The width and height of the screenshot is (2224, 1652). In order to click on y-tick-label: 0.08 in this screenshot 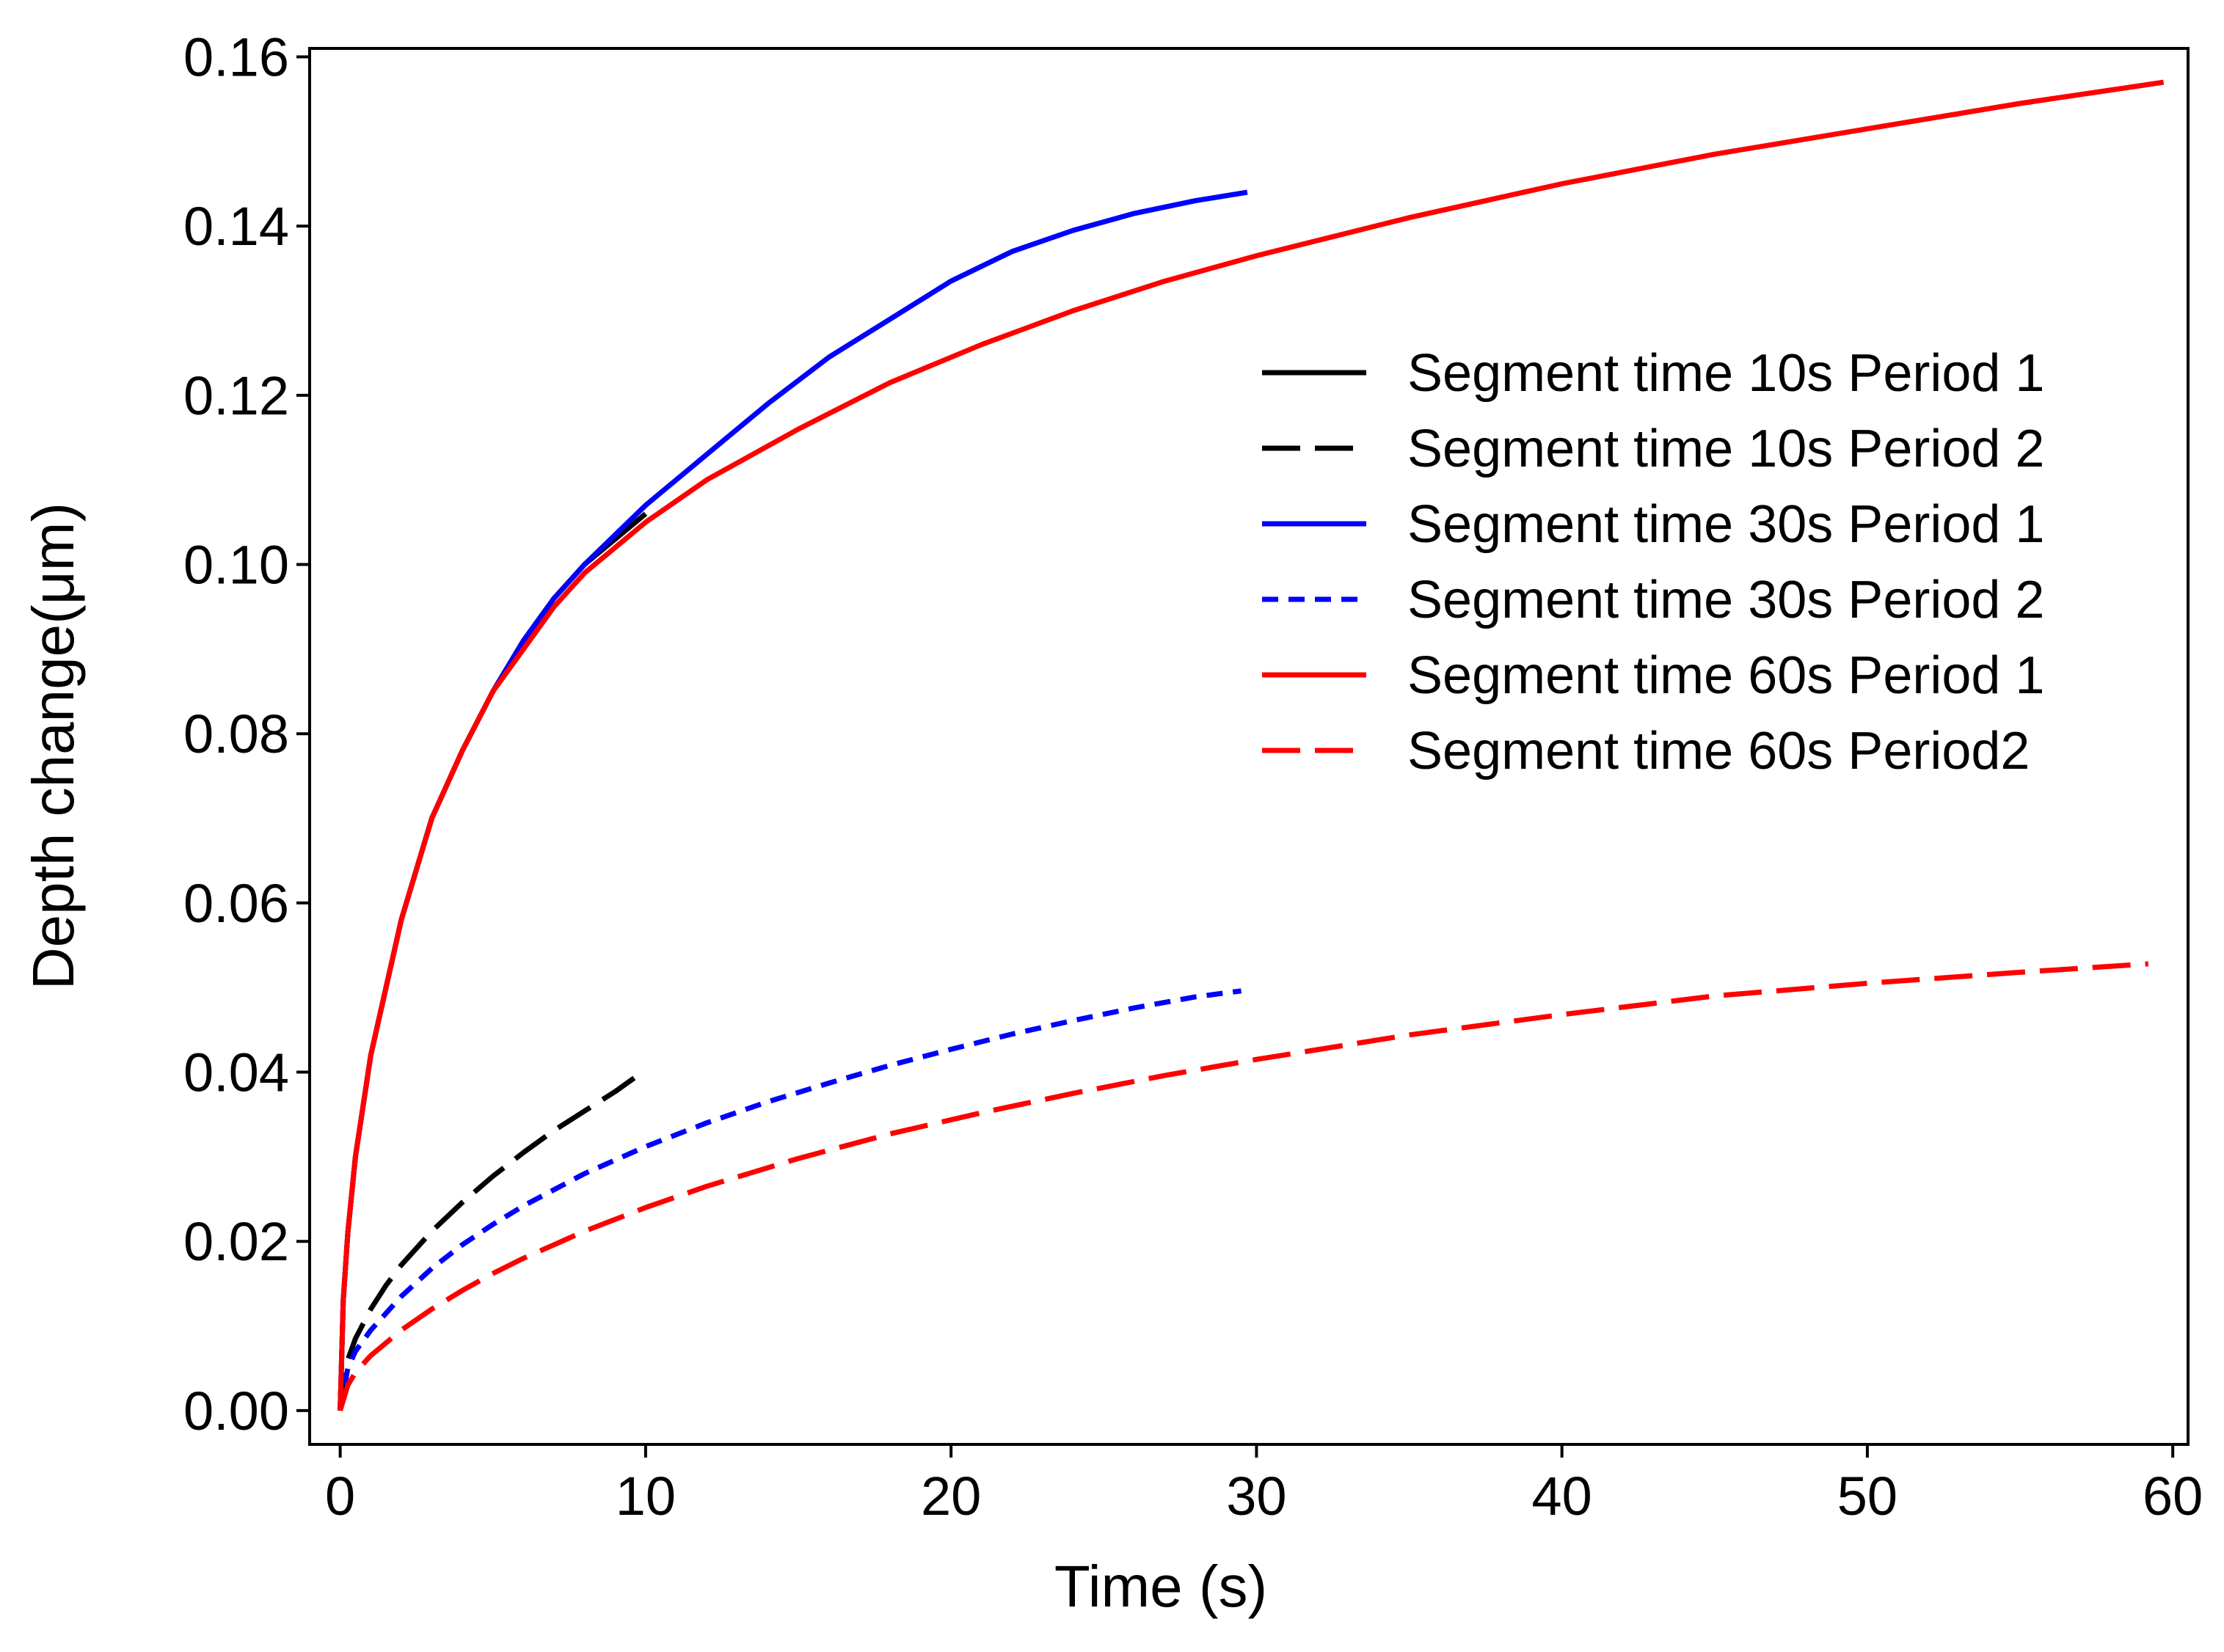, I will do `click(236, 733)`.